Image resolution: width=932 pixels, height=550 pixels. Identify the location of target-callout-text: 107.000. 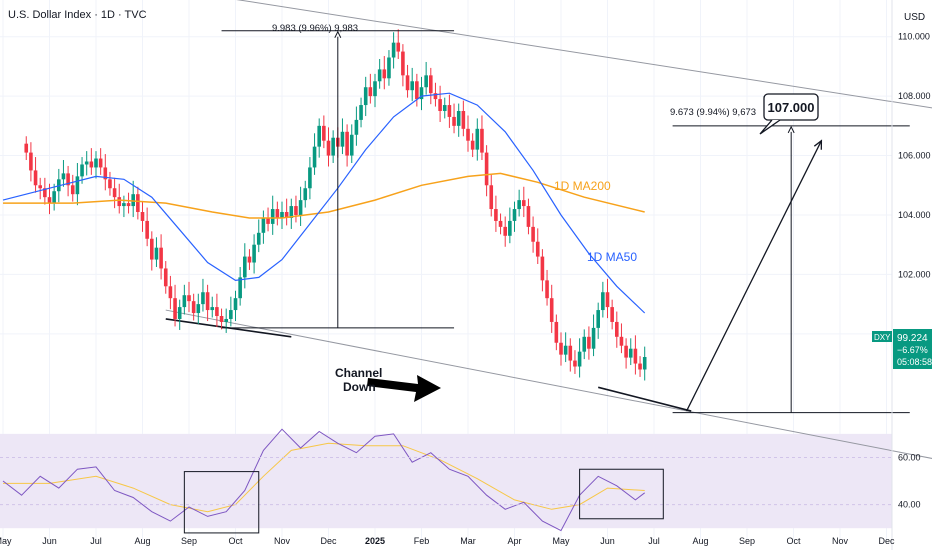
(791, 107).